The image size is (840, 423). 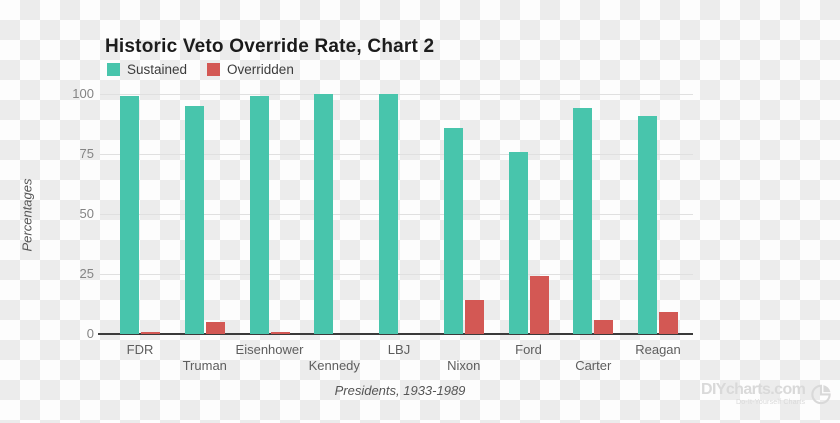 I want to click on chart-title: Historic Veto Override Rate, Chart 2, so click(x=270, y=46).